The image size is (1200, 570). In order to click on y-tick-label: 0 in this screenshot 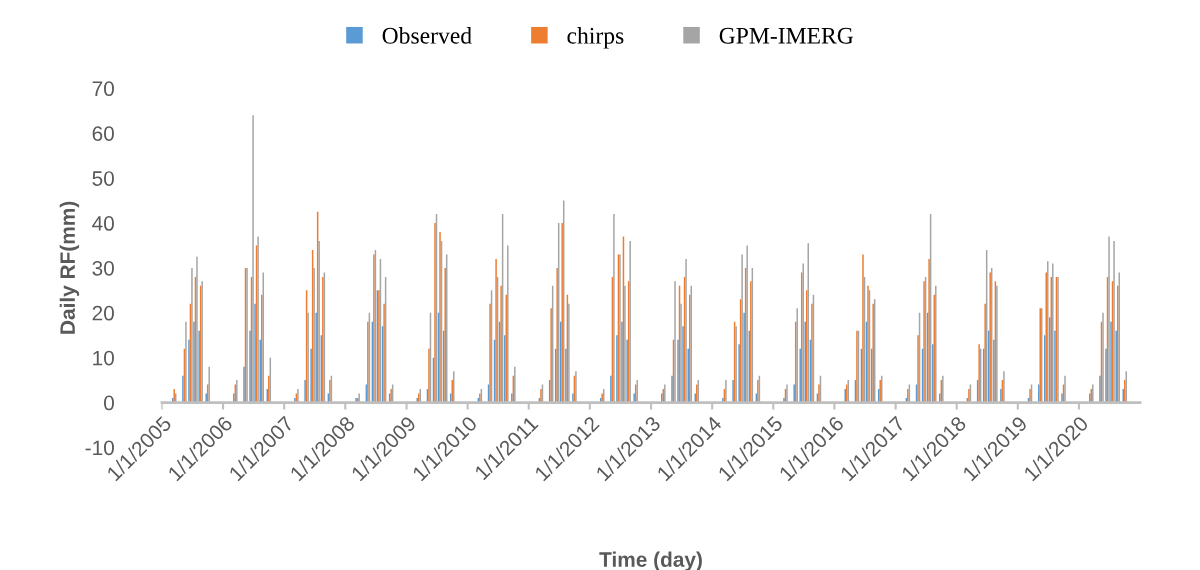, I will do `click(109, 403)`.